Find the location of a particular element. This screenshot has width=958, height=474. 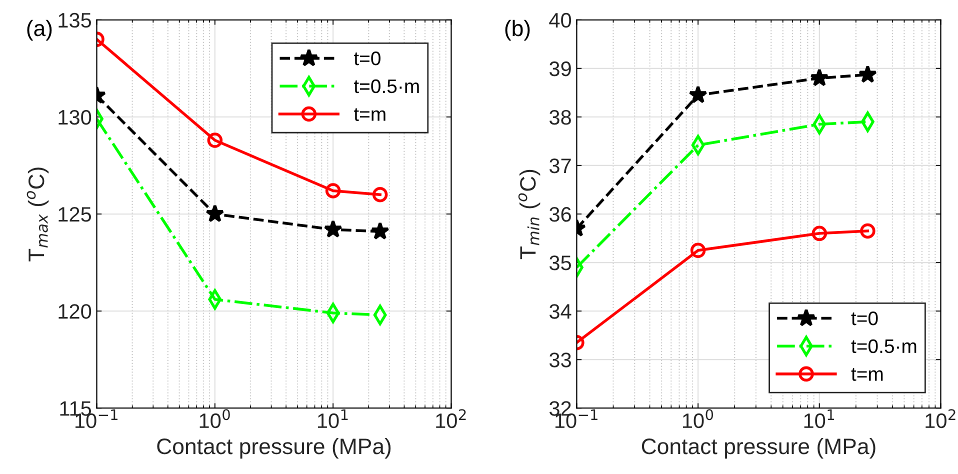

y-axis-title: T$_{min}$ ($^{o}$C) is located at coordinates (529, 215).